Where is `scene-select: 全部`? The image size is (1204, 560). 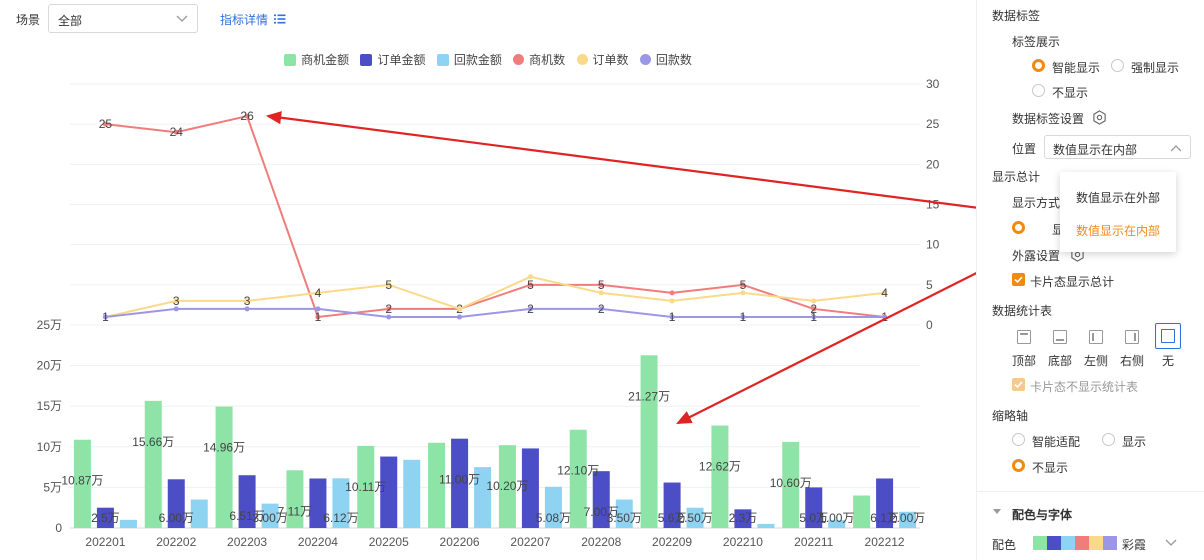 scene-select: 全部 is located at coordinates (123, 18).